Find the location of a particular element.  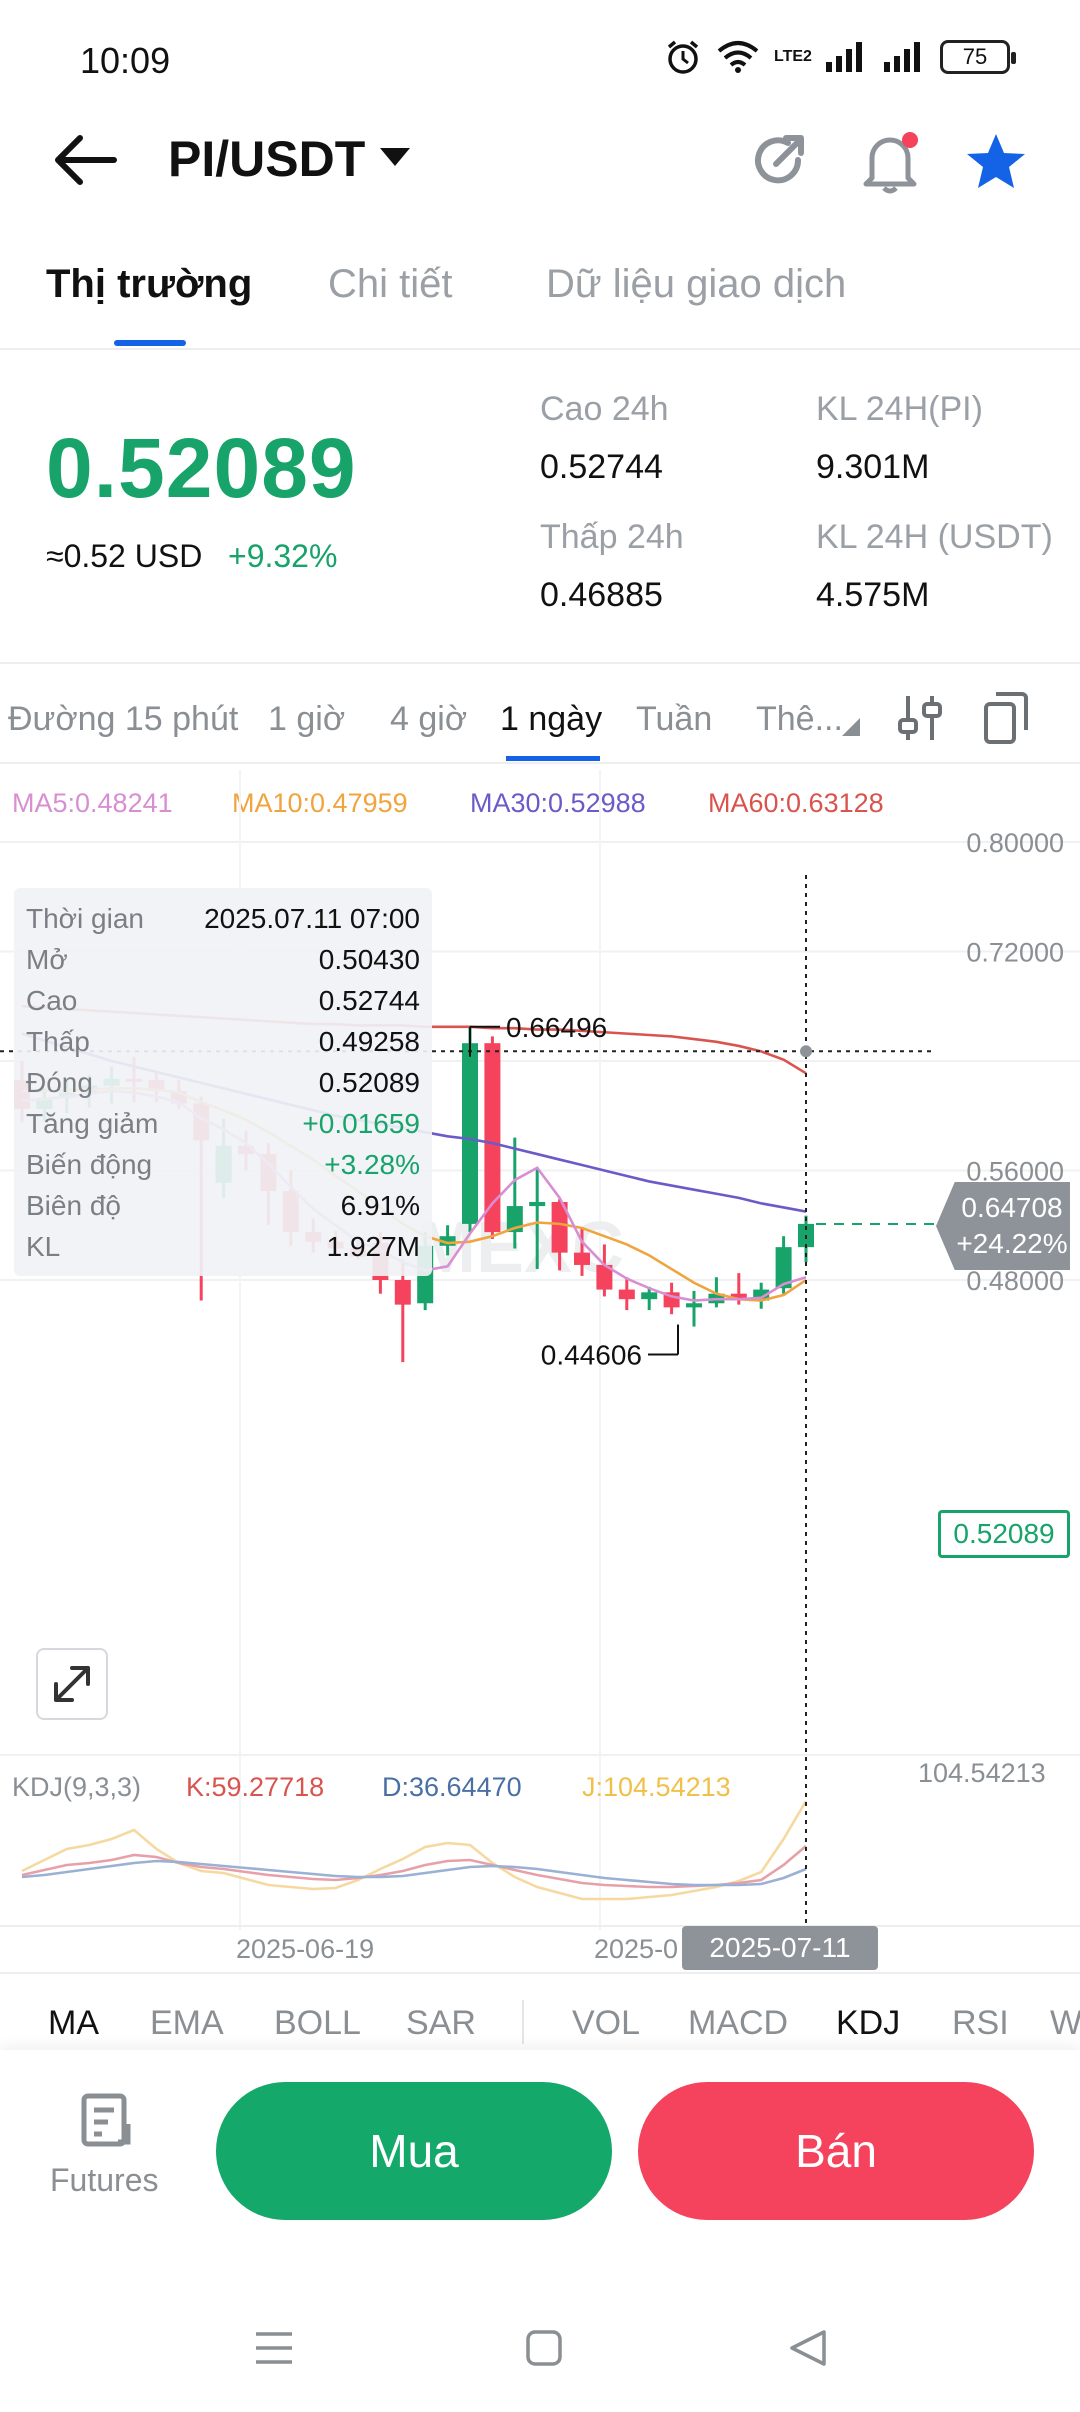

menu-icon is located at coordinates (274, 2348).